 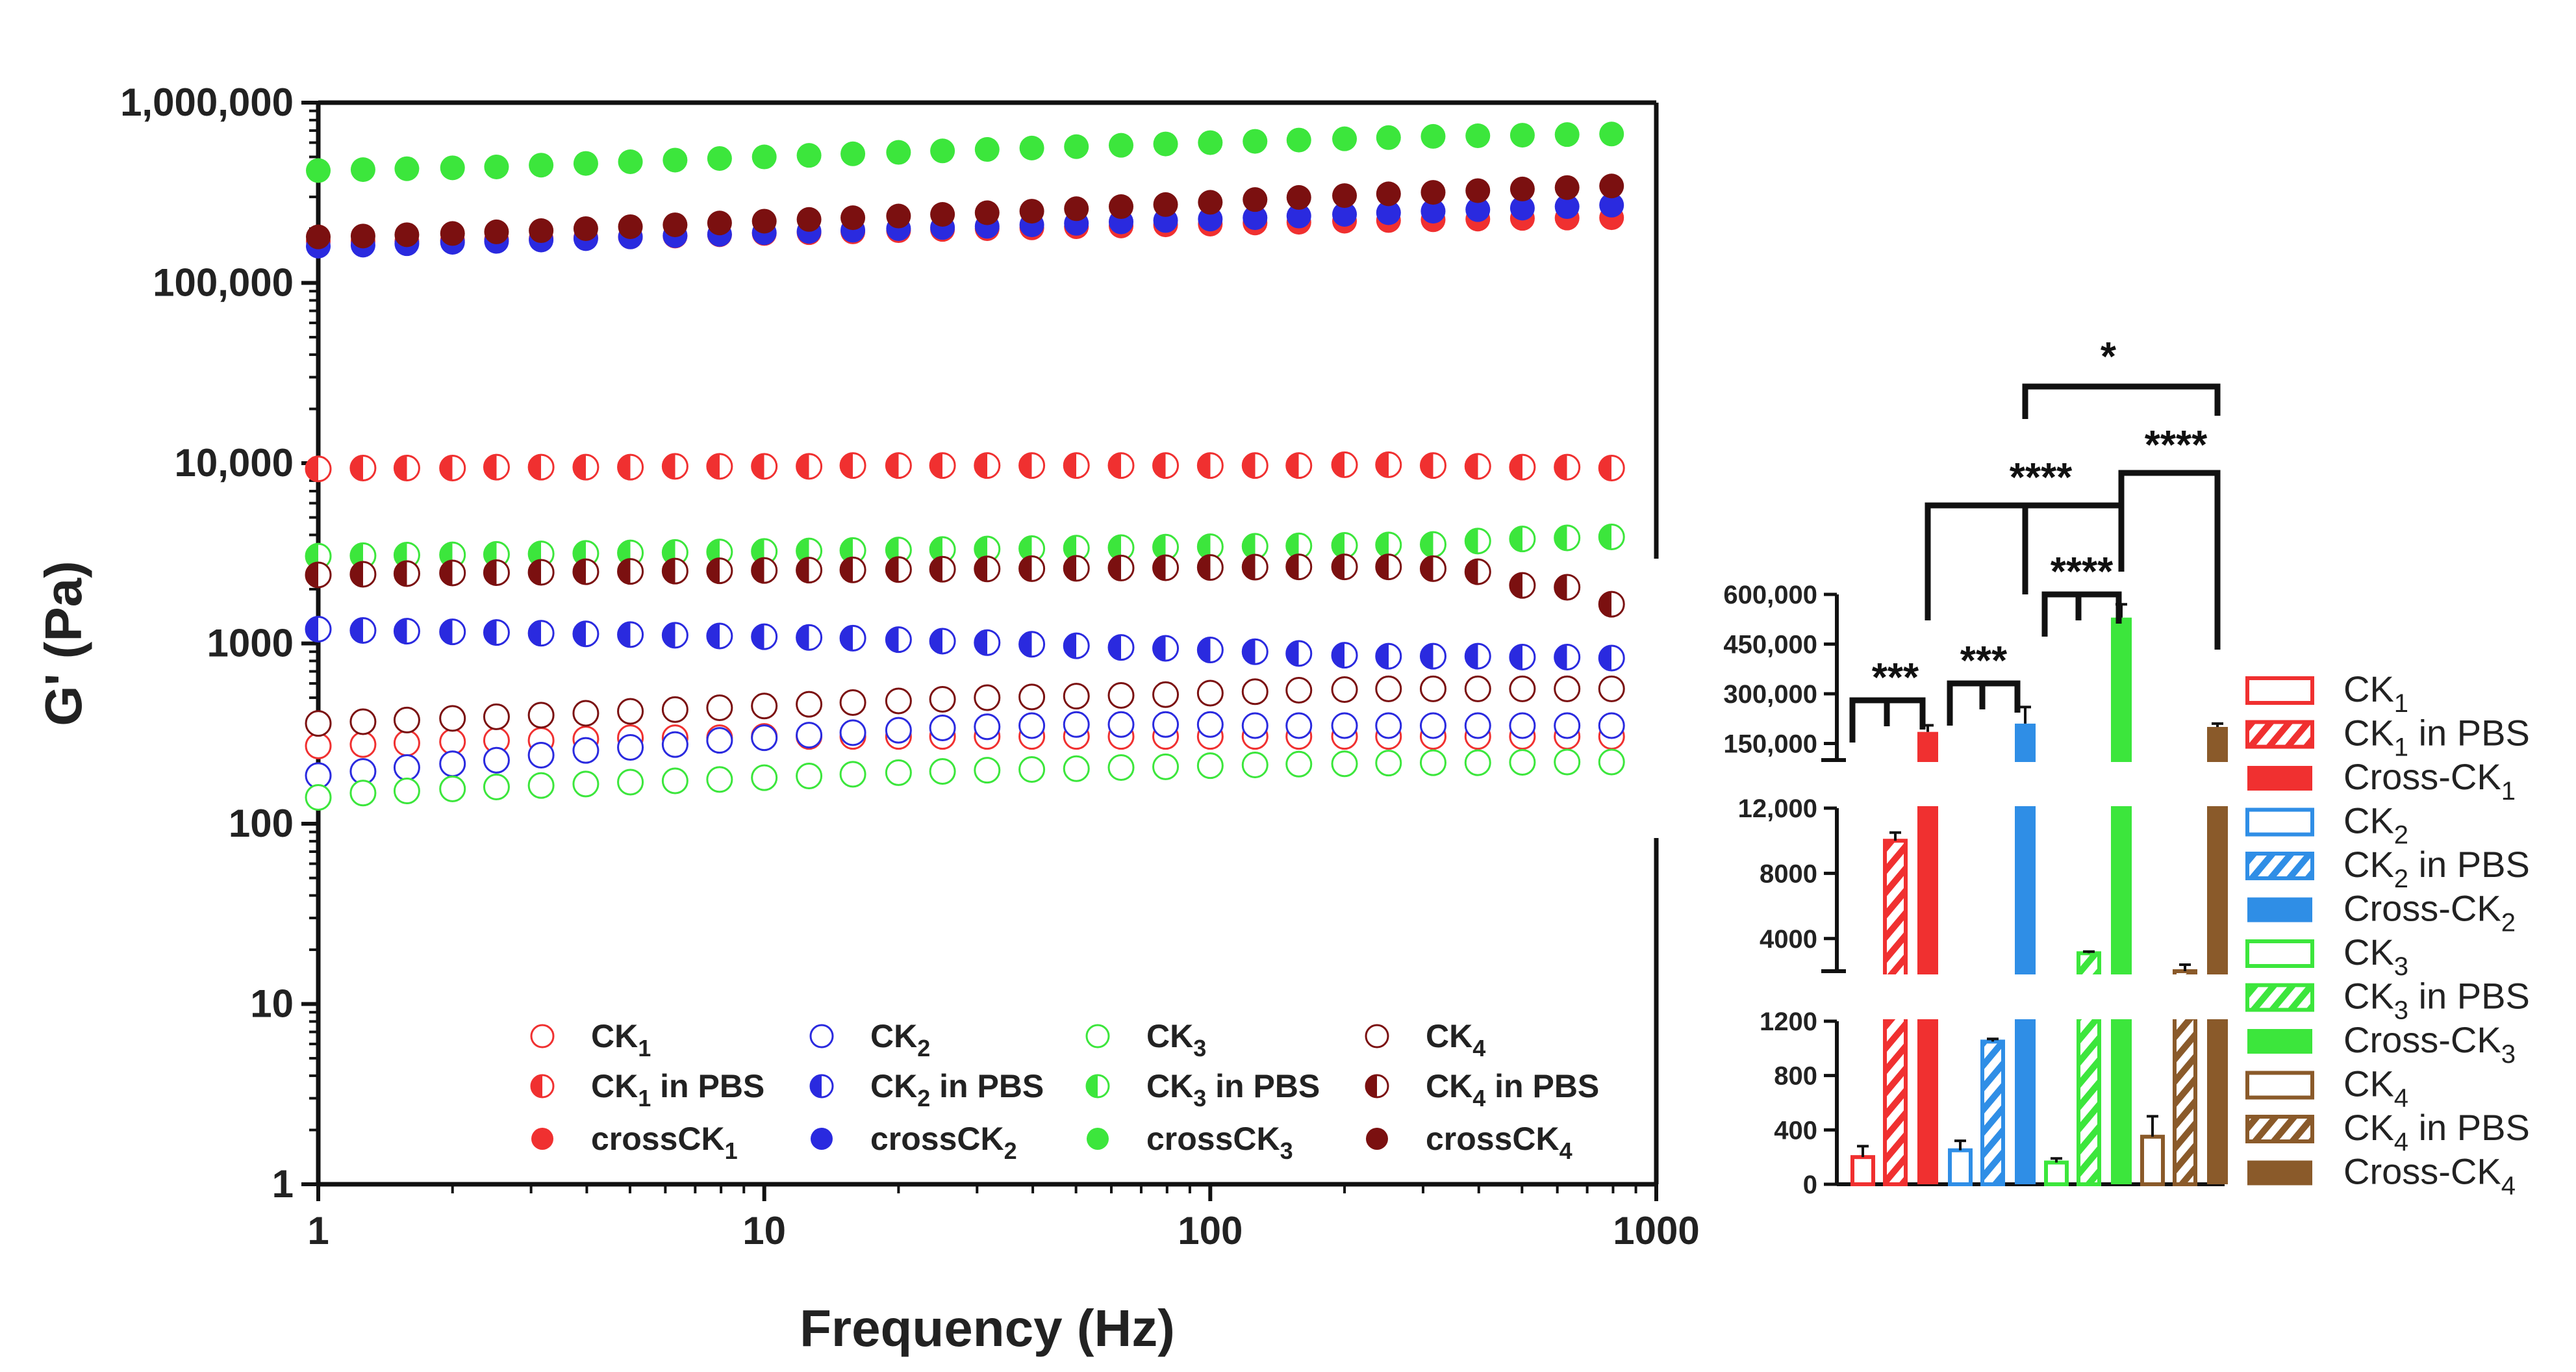 I want to click on bar-legend-label-sub: 1, so click(x=2401, y=747).